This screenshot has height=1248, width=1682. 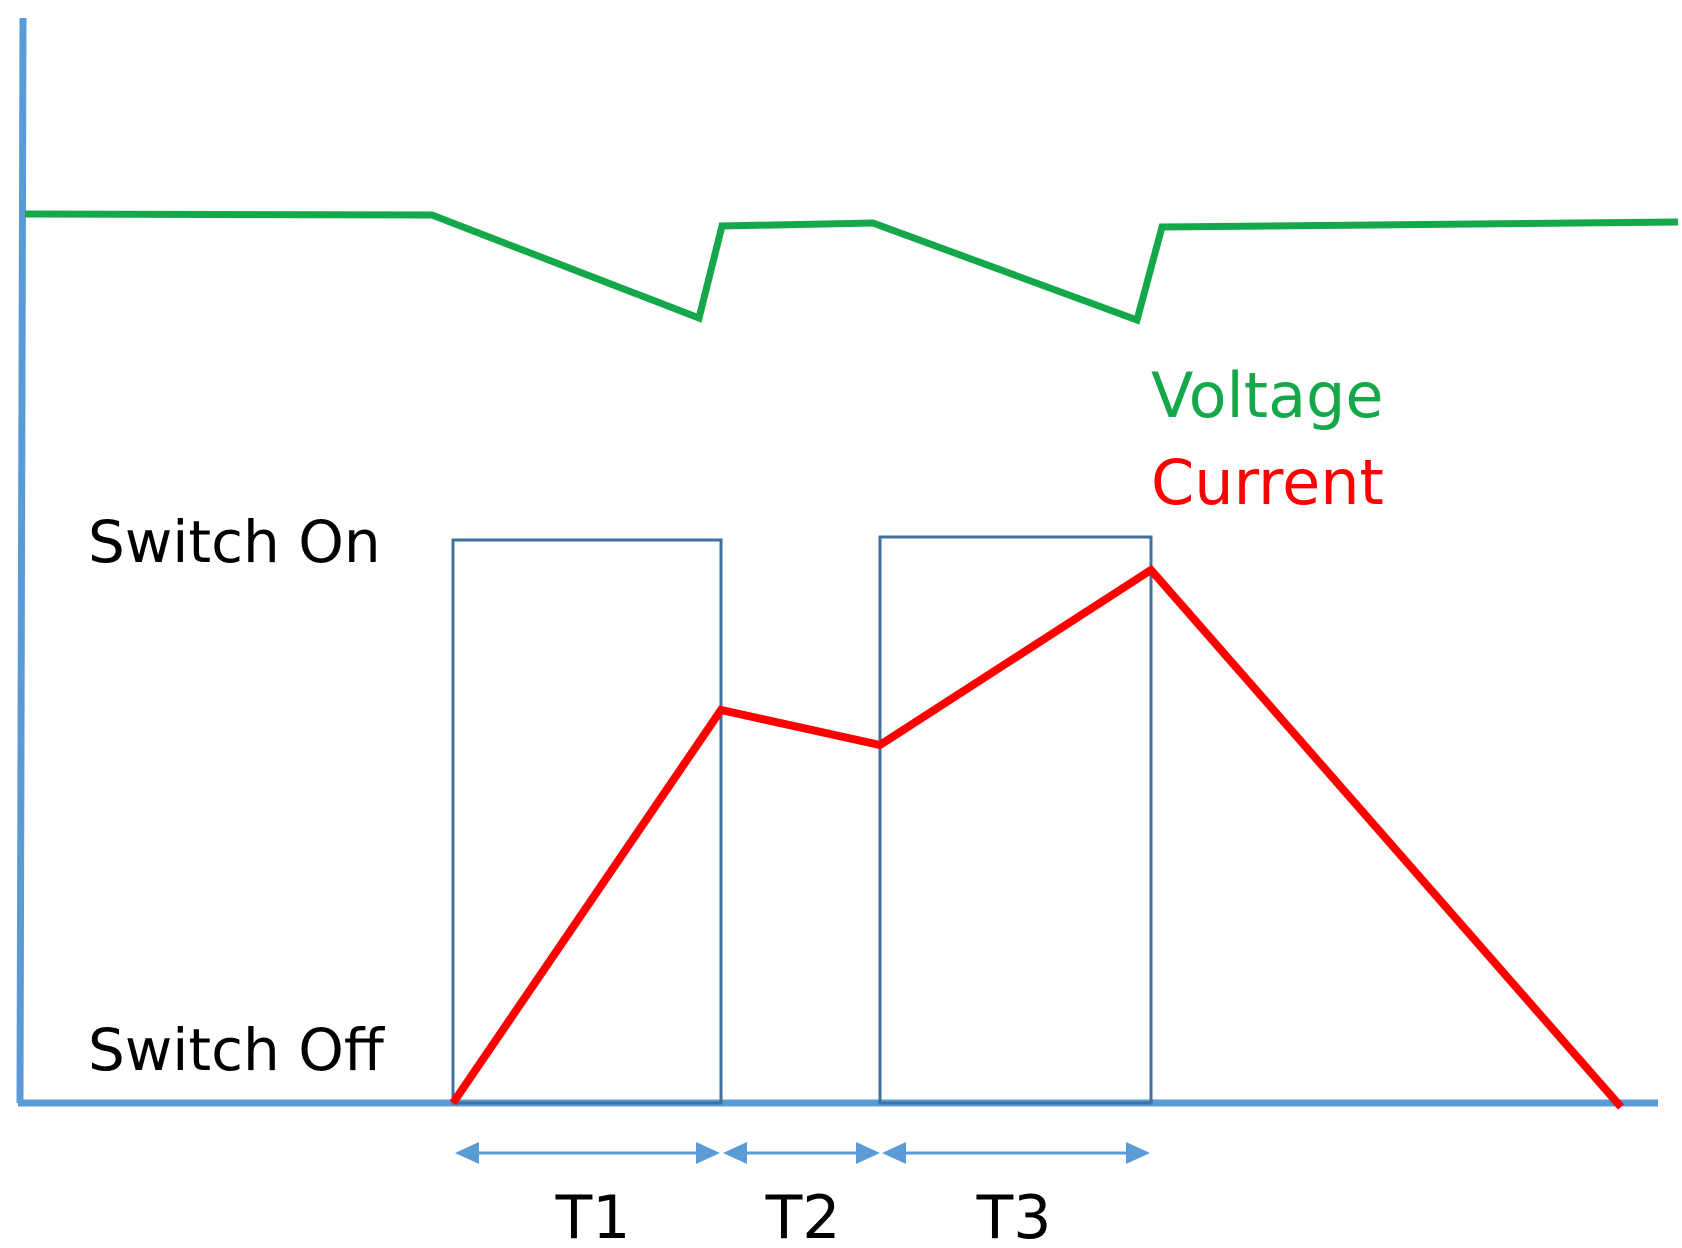 I want to click on switch-off-label: Switch Off, so click(x=237, y=1050).